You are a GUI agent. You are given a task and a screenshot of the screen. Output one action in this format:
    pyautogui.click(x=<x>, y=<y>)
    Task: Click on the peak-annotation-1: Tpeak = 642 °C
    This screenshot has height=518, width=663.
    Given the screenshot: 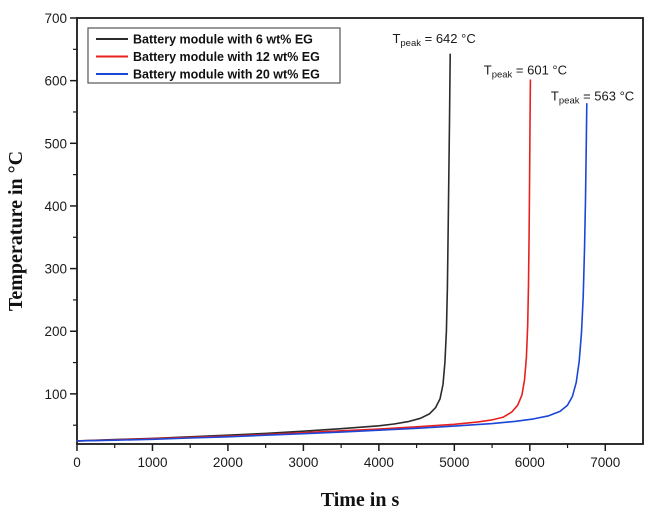 What is the action you would take?
    pyautogui.click(x=433, y=40)
    